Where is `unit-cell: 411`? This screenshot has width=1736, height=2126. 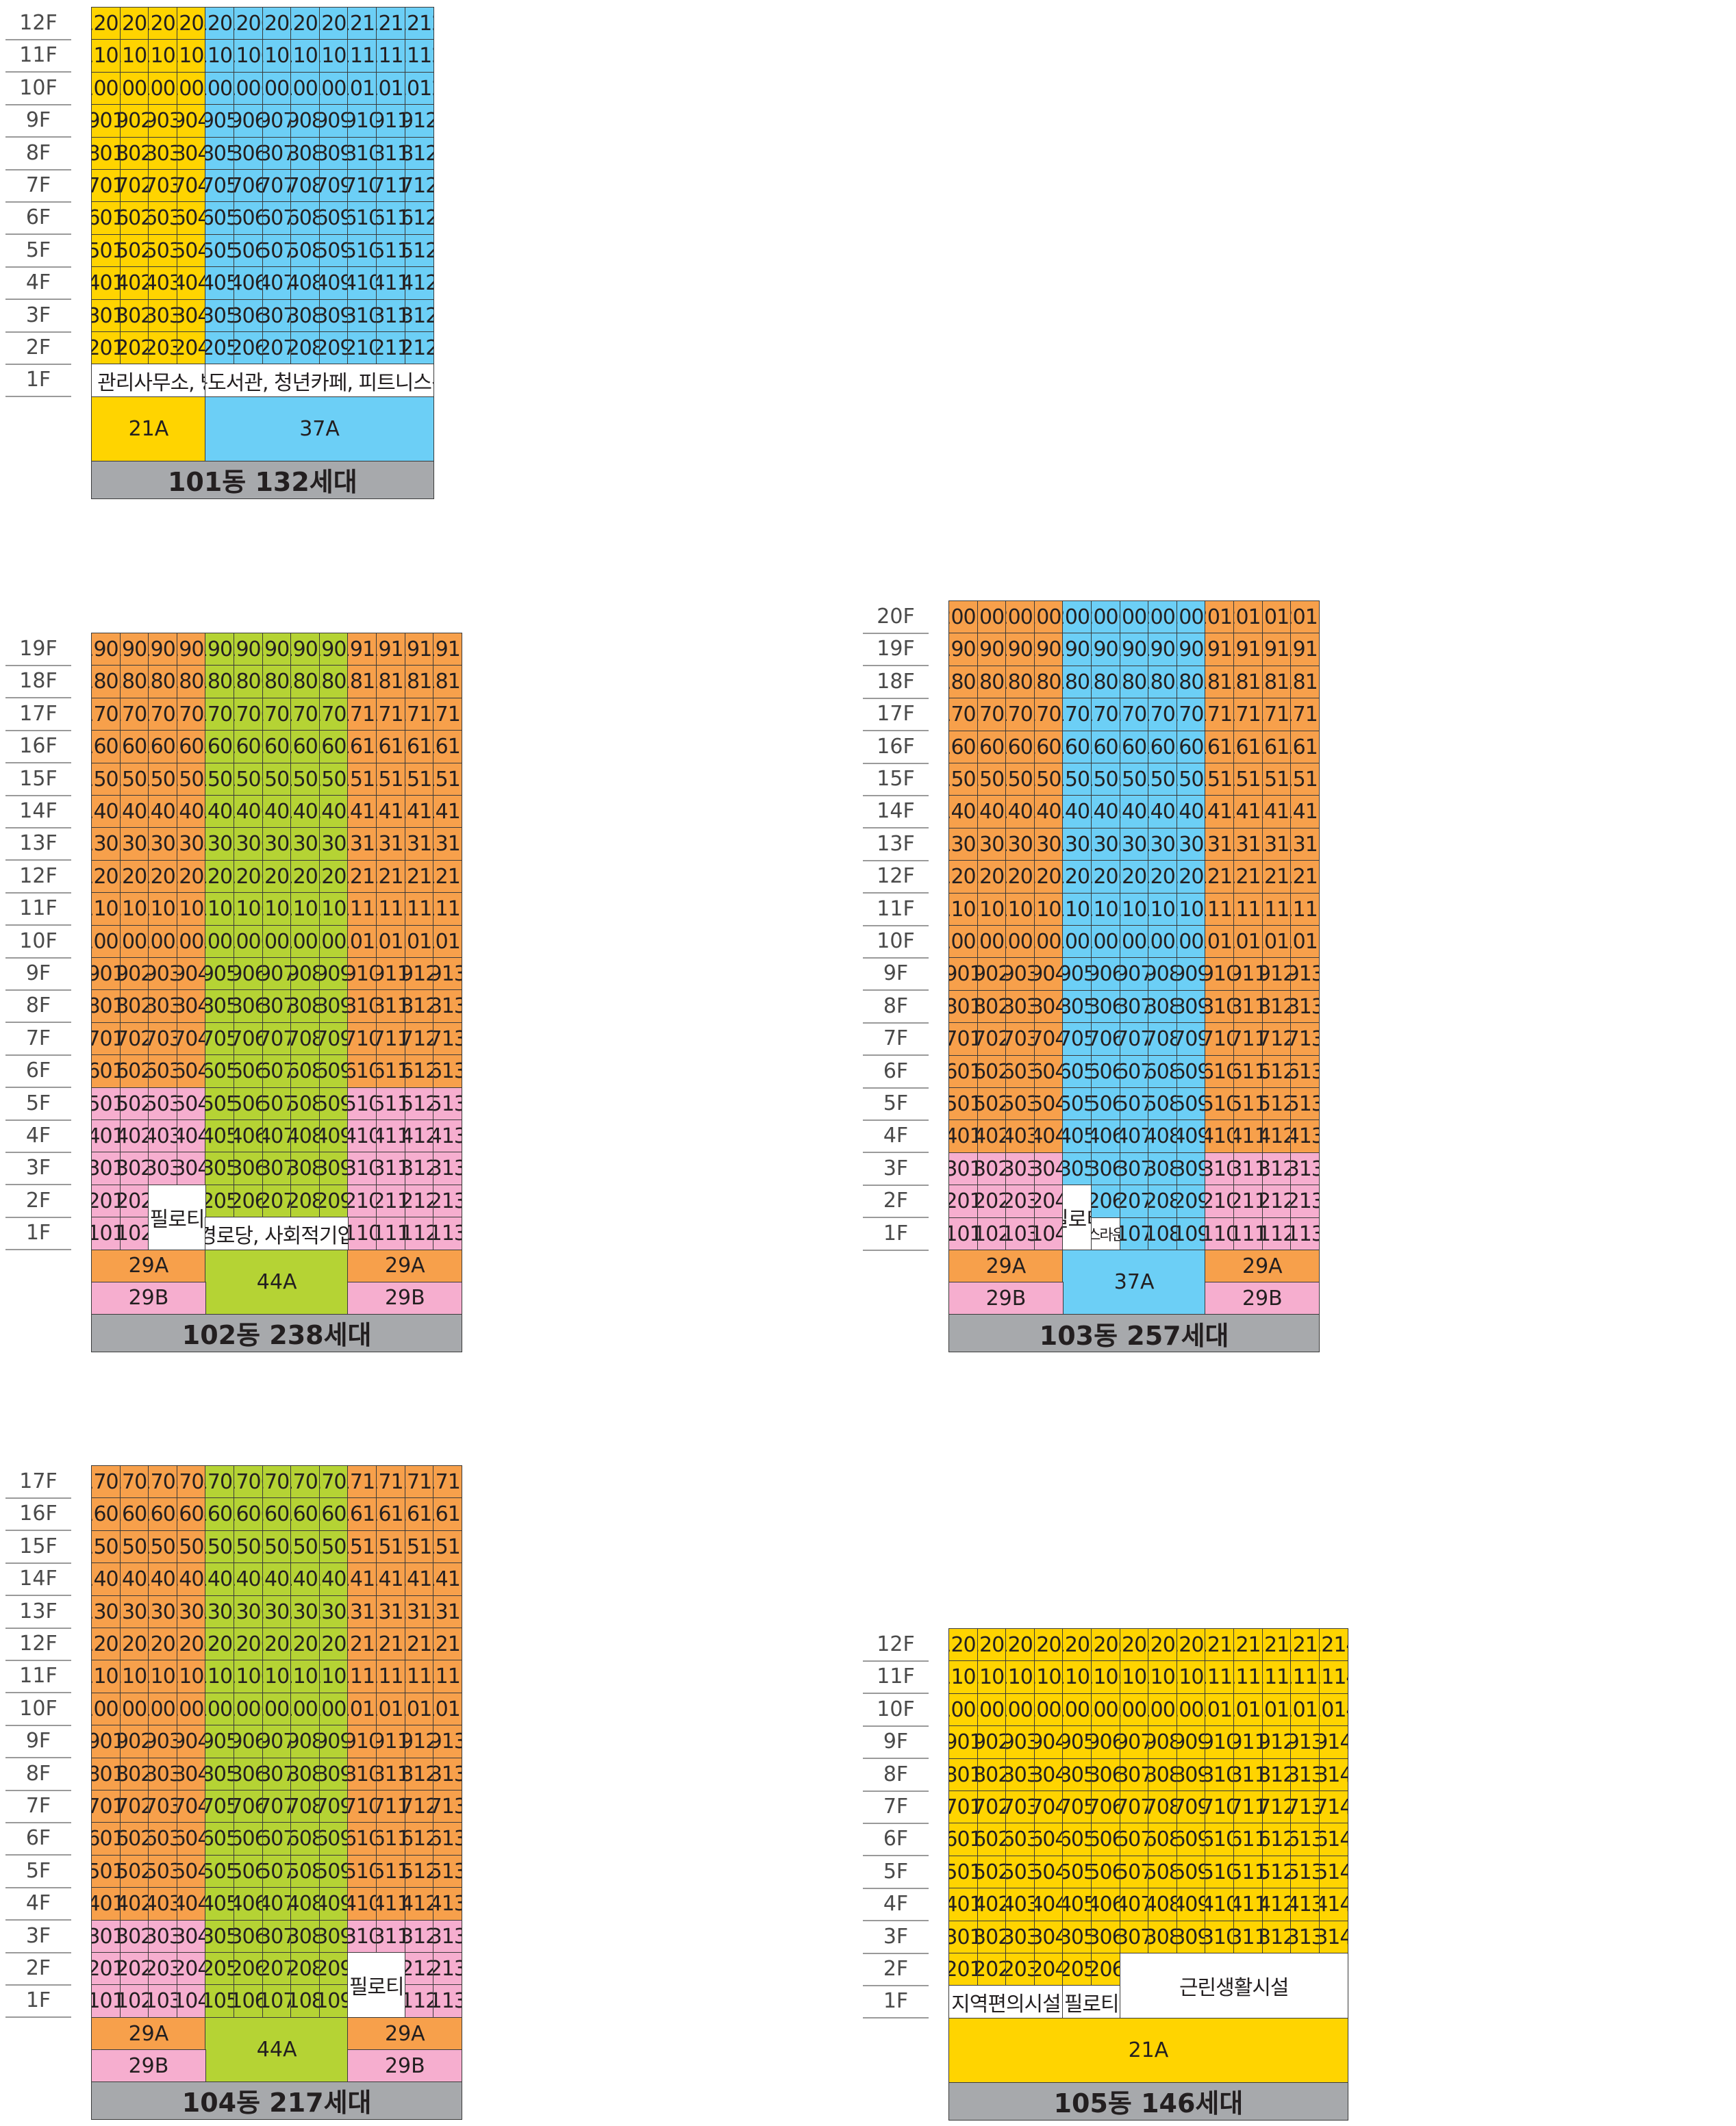
unit-cell: 411 is located at coordinates (1248, 1136).